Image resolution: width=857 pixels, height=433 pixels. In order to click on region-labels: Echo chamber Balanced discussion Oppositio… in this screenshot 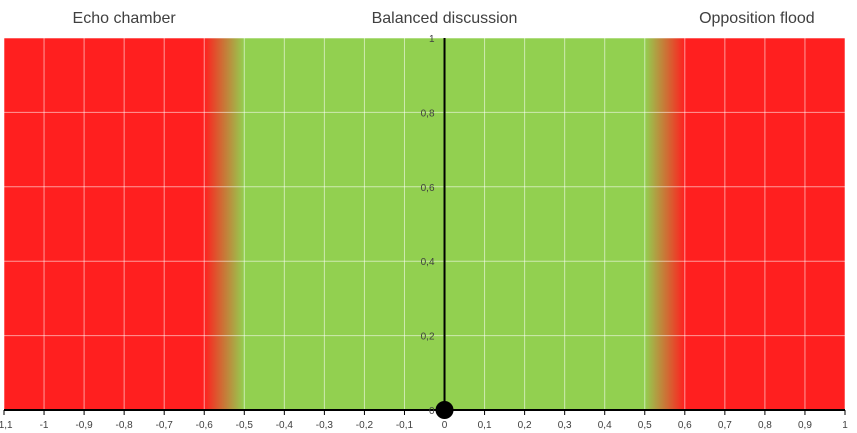, I will do `click(444, 18)`.